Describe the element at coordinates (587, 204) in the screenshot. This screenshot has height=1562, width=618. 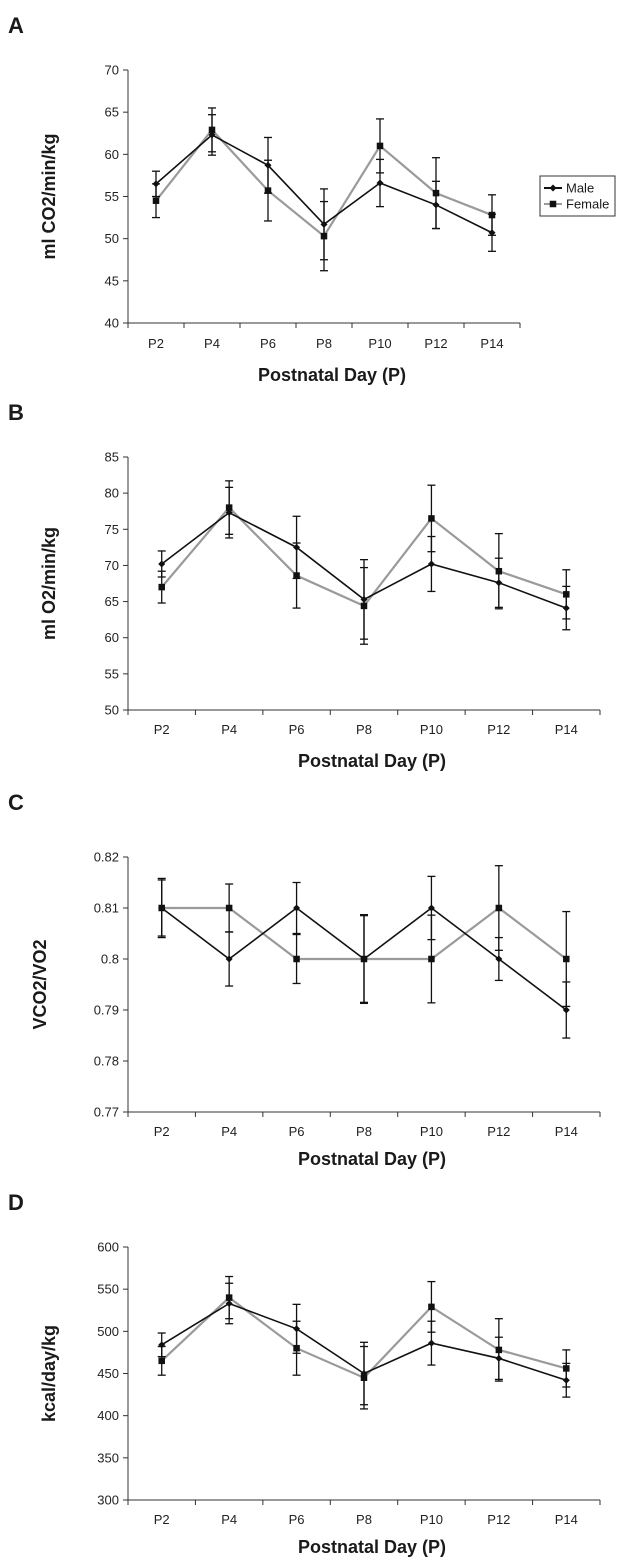
I see `legend-label: Female` at that location.